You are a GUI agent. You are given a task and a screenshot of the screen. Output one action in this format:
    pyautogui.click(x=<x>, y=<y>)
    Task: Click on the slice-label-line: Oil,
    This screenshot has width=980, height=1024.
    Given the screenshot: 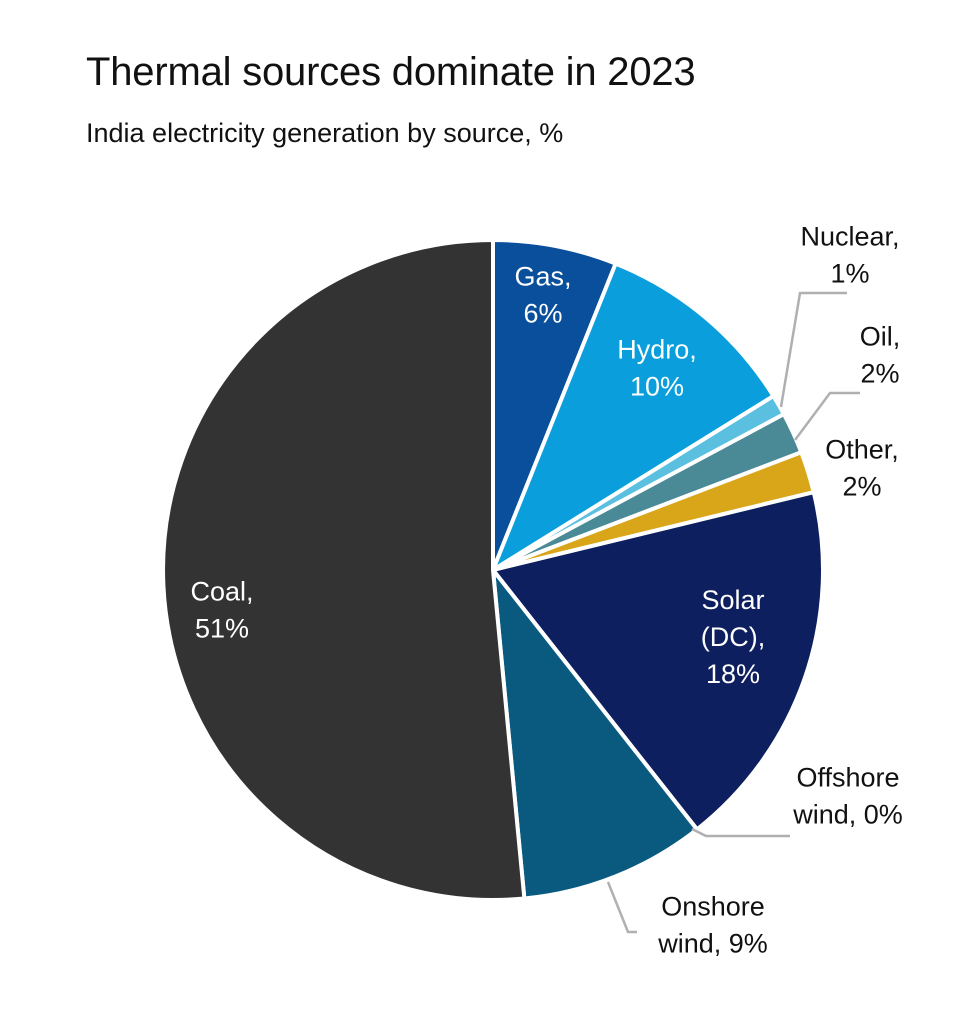 What is the action you would take?
    pyautogui.click(x=880, y=337)
    